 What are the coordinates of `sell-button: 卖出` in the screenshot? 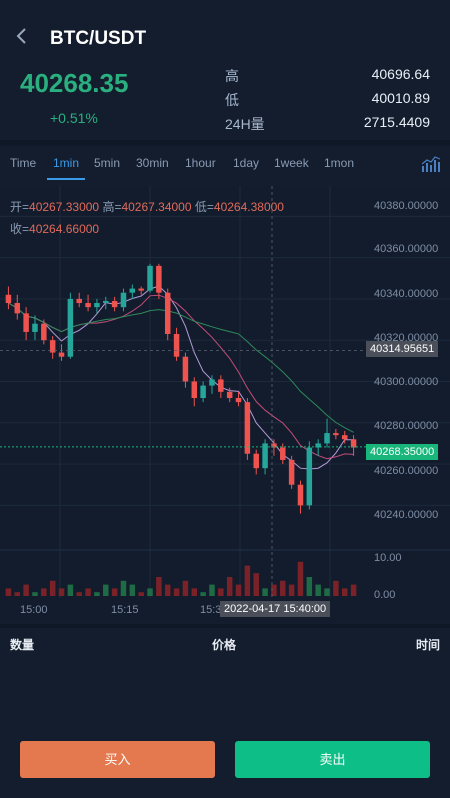 It's located at (332, 759).